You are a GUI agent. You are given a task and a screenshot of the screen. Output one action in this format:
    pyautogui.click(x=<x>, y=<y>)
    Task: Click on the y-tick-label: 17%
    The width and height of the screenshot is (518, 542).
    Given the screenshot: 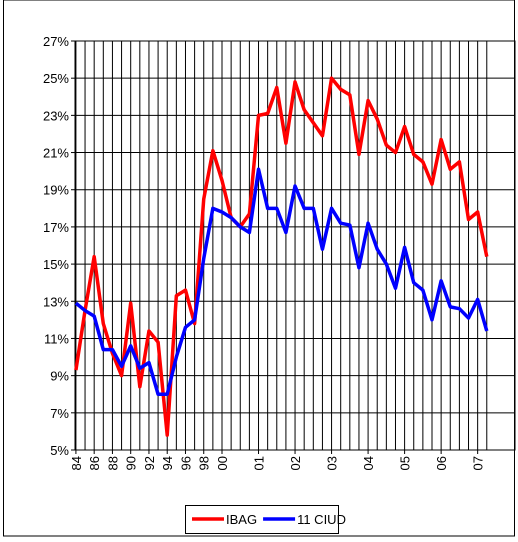 What is the action you would take?
    pyautogui.click(x=56, y=227)
    